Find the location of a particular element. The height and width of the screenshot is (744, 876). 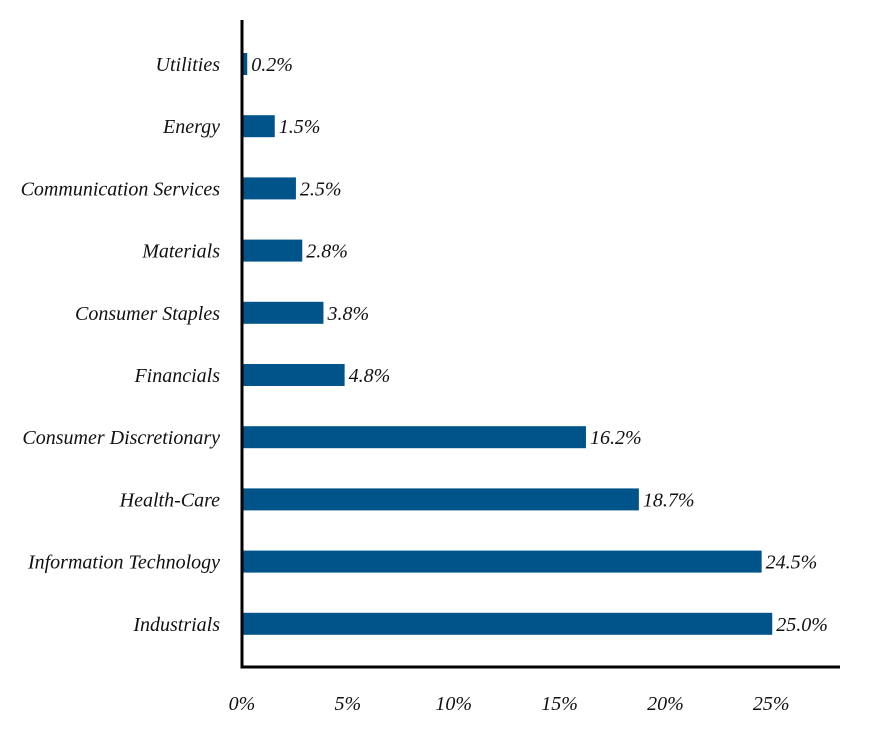

bar-industrials is located at coordinates (508, 623).